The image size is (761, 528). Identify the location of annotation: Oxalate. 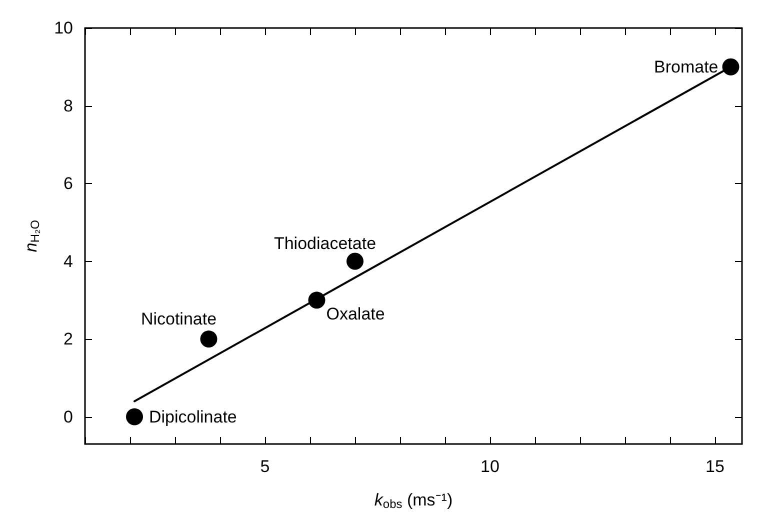
(355, 314).